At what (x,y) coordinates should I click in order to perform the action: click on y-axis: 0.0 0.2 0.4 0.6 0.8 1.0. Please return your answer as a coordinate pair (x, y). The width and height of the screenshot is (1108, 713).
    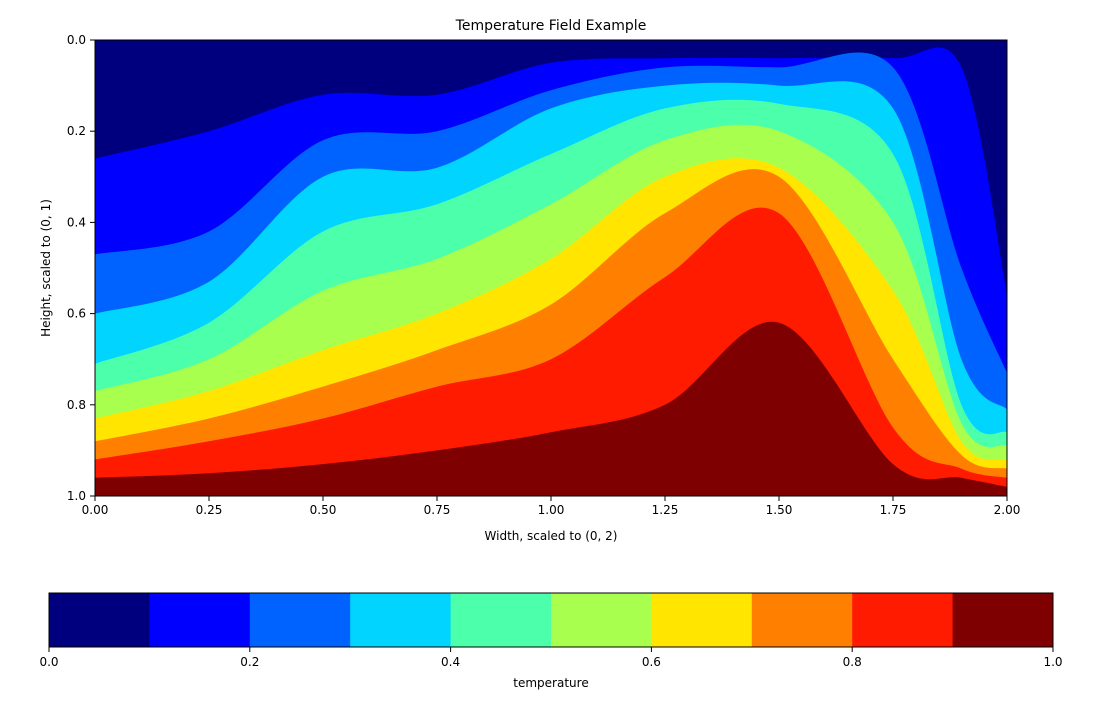
    Looking at the image, I should click on (81, 268).